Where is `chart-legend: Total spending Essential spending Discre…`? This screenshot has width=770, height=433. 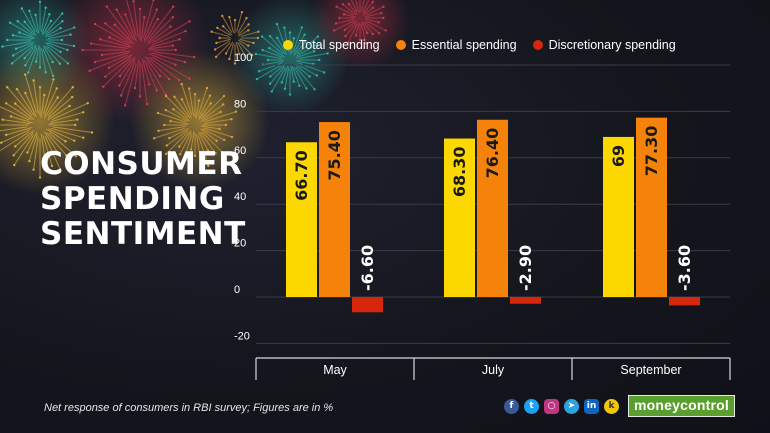 chart-legend: Total spending Essential spending Discre… is located at coordinates (479, 45).